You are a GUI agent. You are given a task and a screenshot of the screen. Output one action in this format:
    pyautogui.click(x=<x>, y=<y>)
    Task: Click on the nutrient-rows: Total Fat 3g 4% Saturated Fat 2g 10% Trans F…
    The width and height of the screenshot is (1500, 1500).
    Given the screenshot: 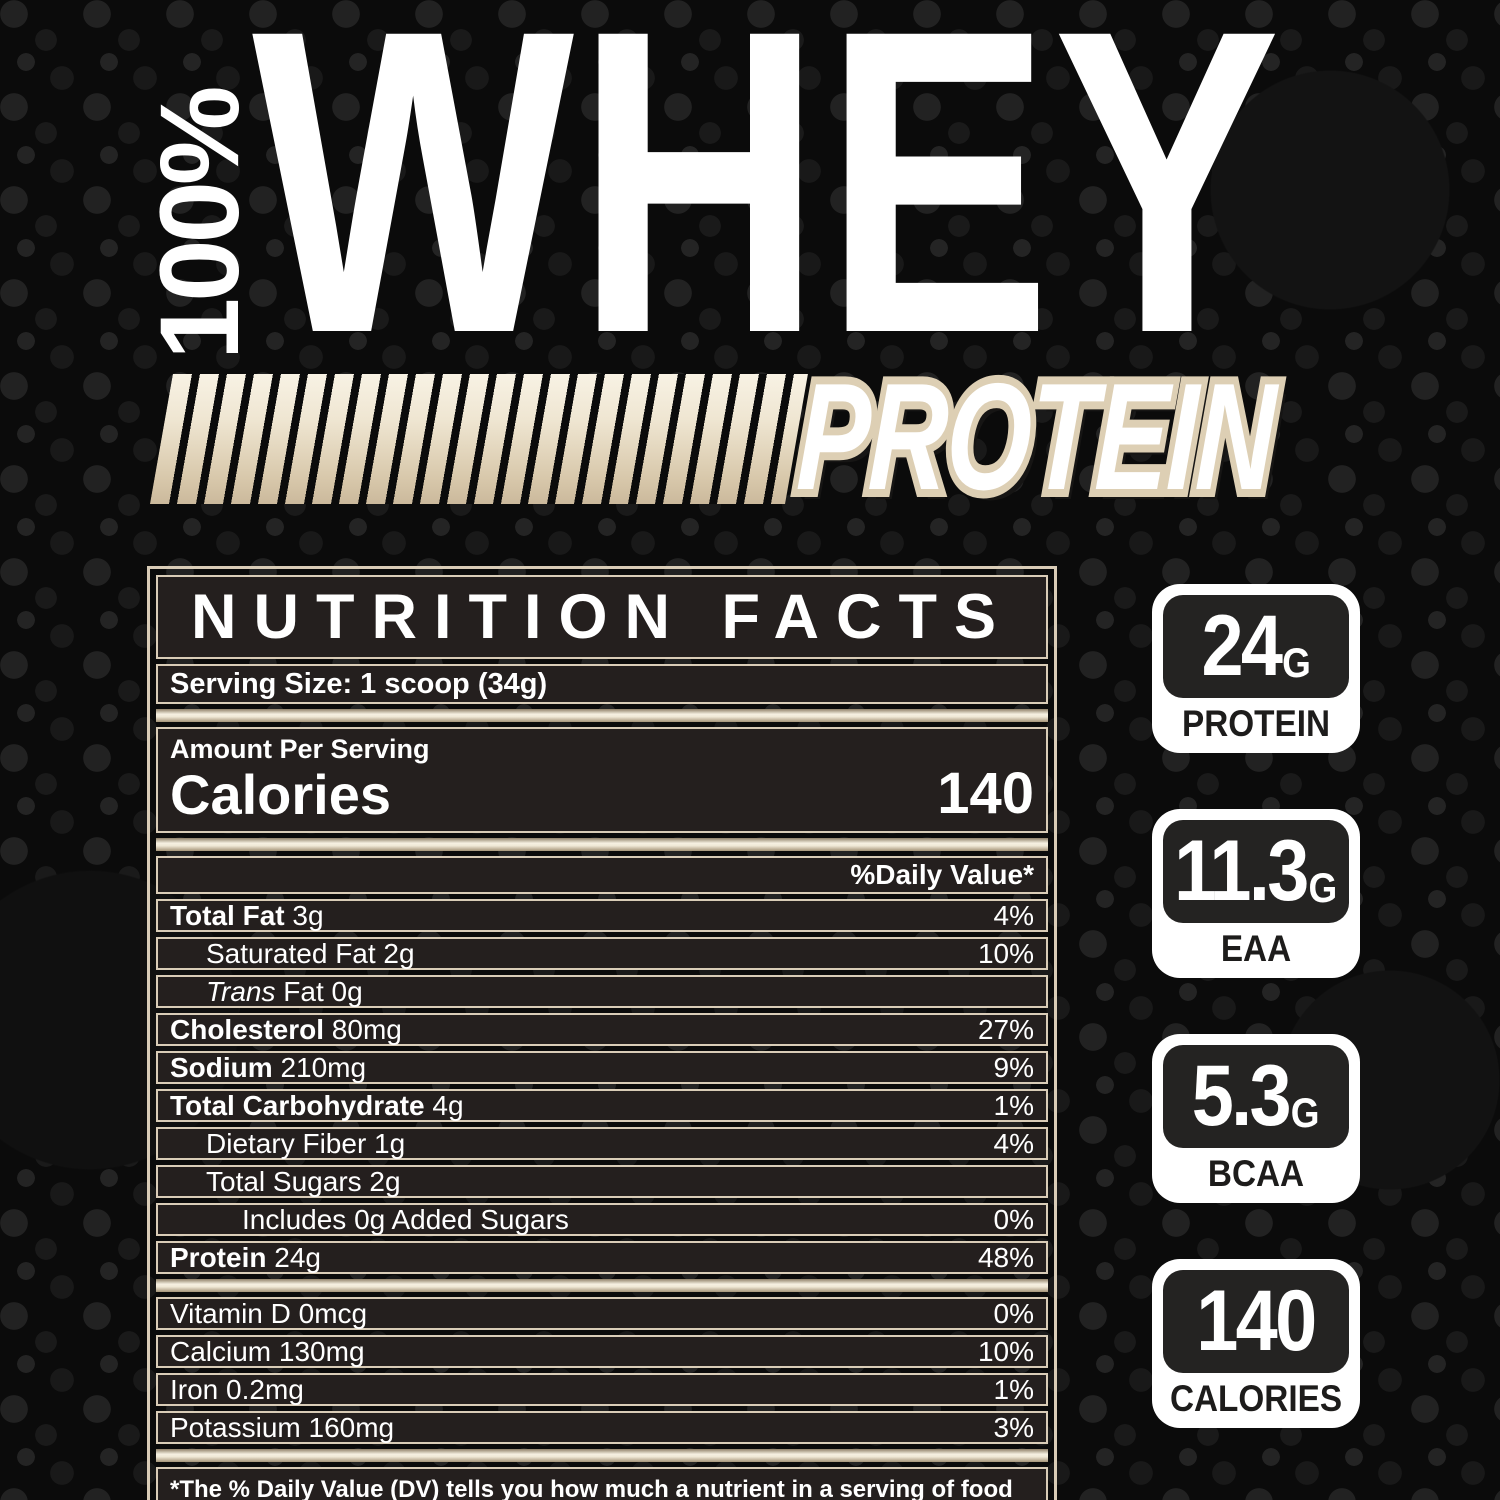 What is the action you would take?
    pyautogui.click(x=602, y=1086)
    